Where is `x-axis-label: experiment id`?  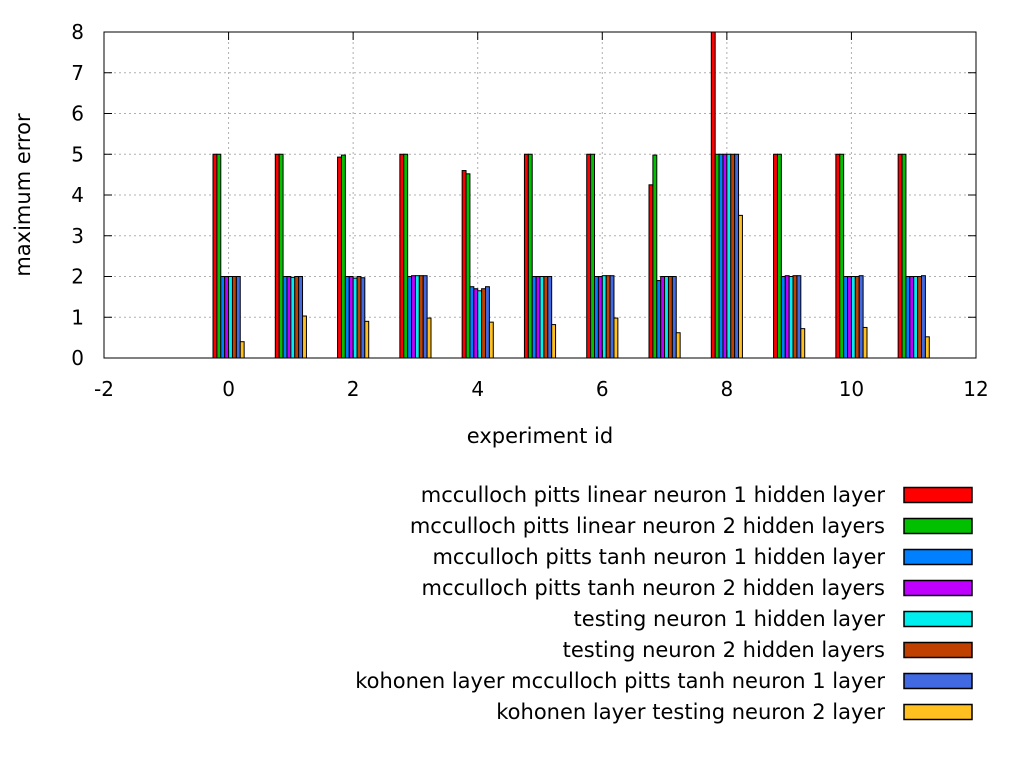 x-axis-label: experiment id is located at coordinates (540, 436).